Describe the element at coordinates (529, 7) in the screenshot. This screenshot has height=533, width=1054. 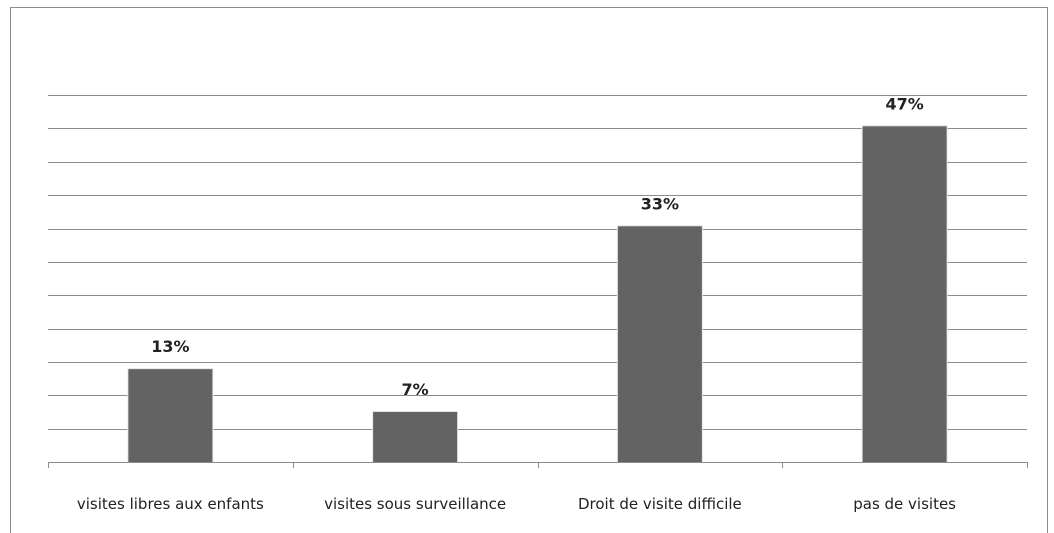
I see `chart-border-top` at that location.